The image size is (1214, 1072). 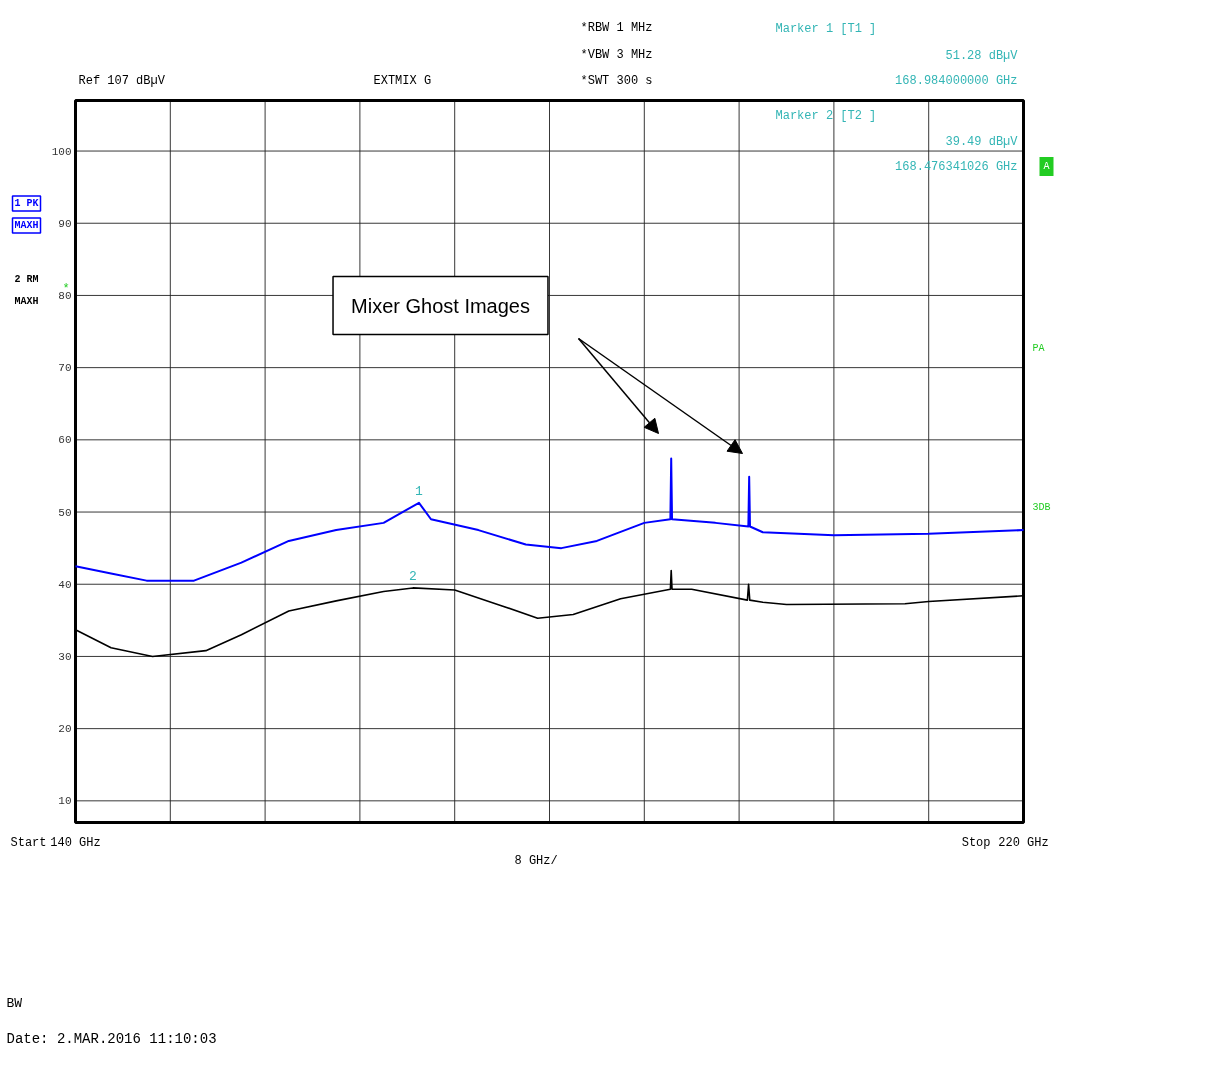 What do you see at coordinates (616, 54) in the screenshot?
I see `text: *VBW 3 MHz` at bounding box center [616, 54].